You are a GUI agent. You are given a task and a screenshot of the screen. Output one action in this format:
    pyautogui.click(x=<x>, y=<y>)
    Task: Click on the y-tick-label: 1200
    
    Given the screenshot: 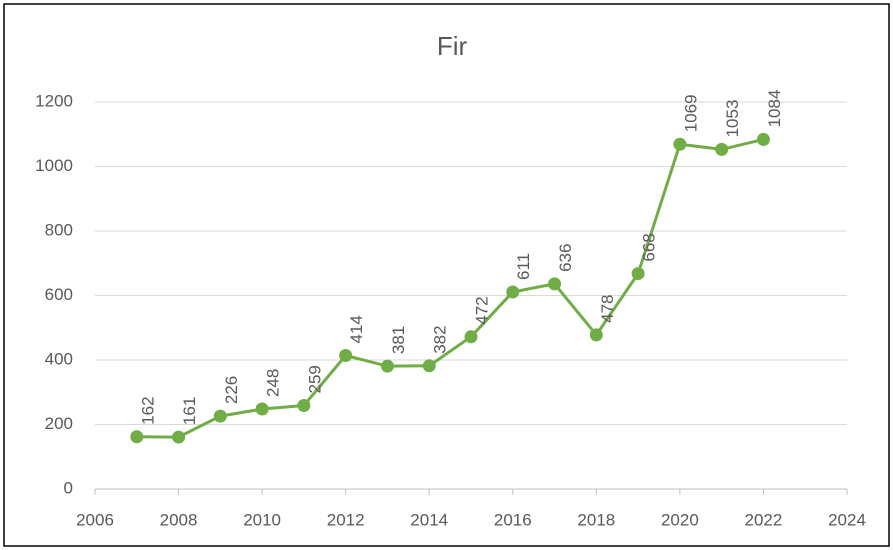 What is the action you would take?
    pyautogui.click(x=54, y=100)
    